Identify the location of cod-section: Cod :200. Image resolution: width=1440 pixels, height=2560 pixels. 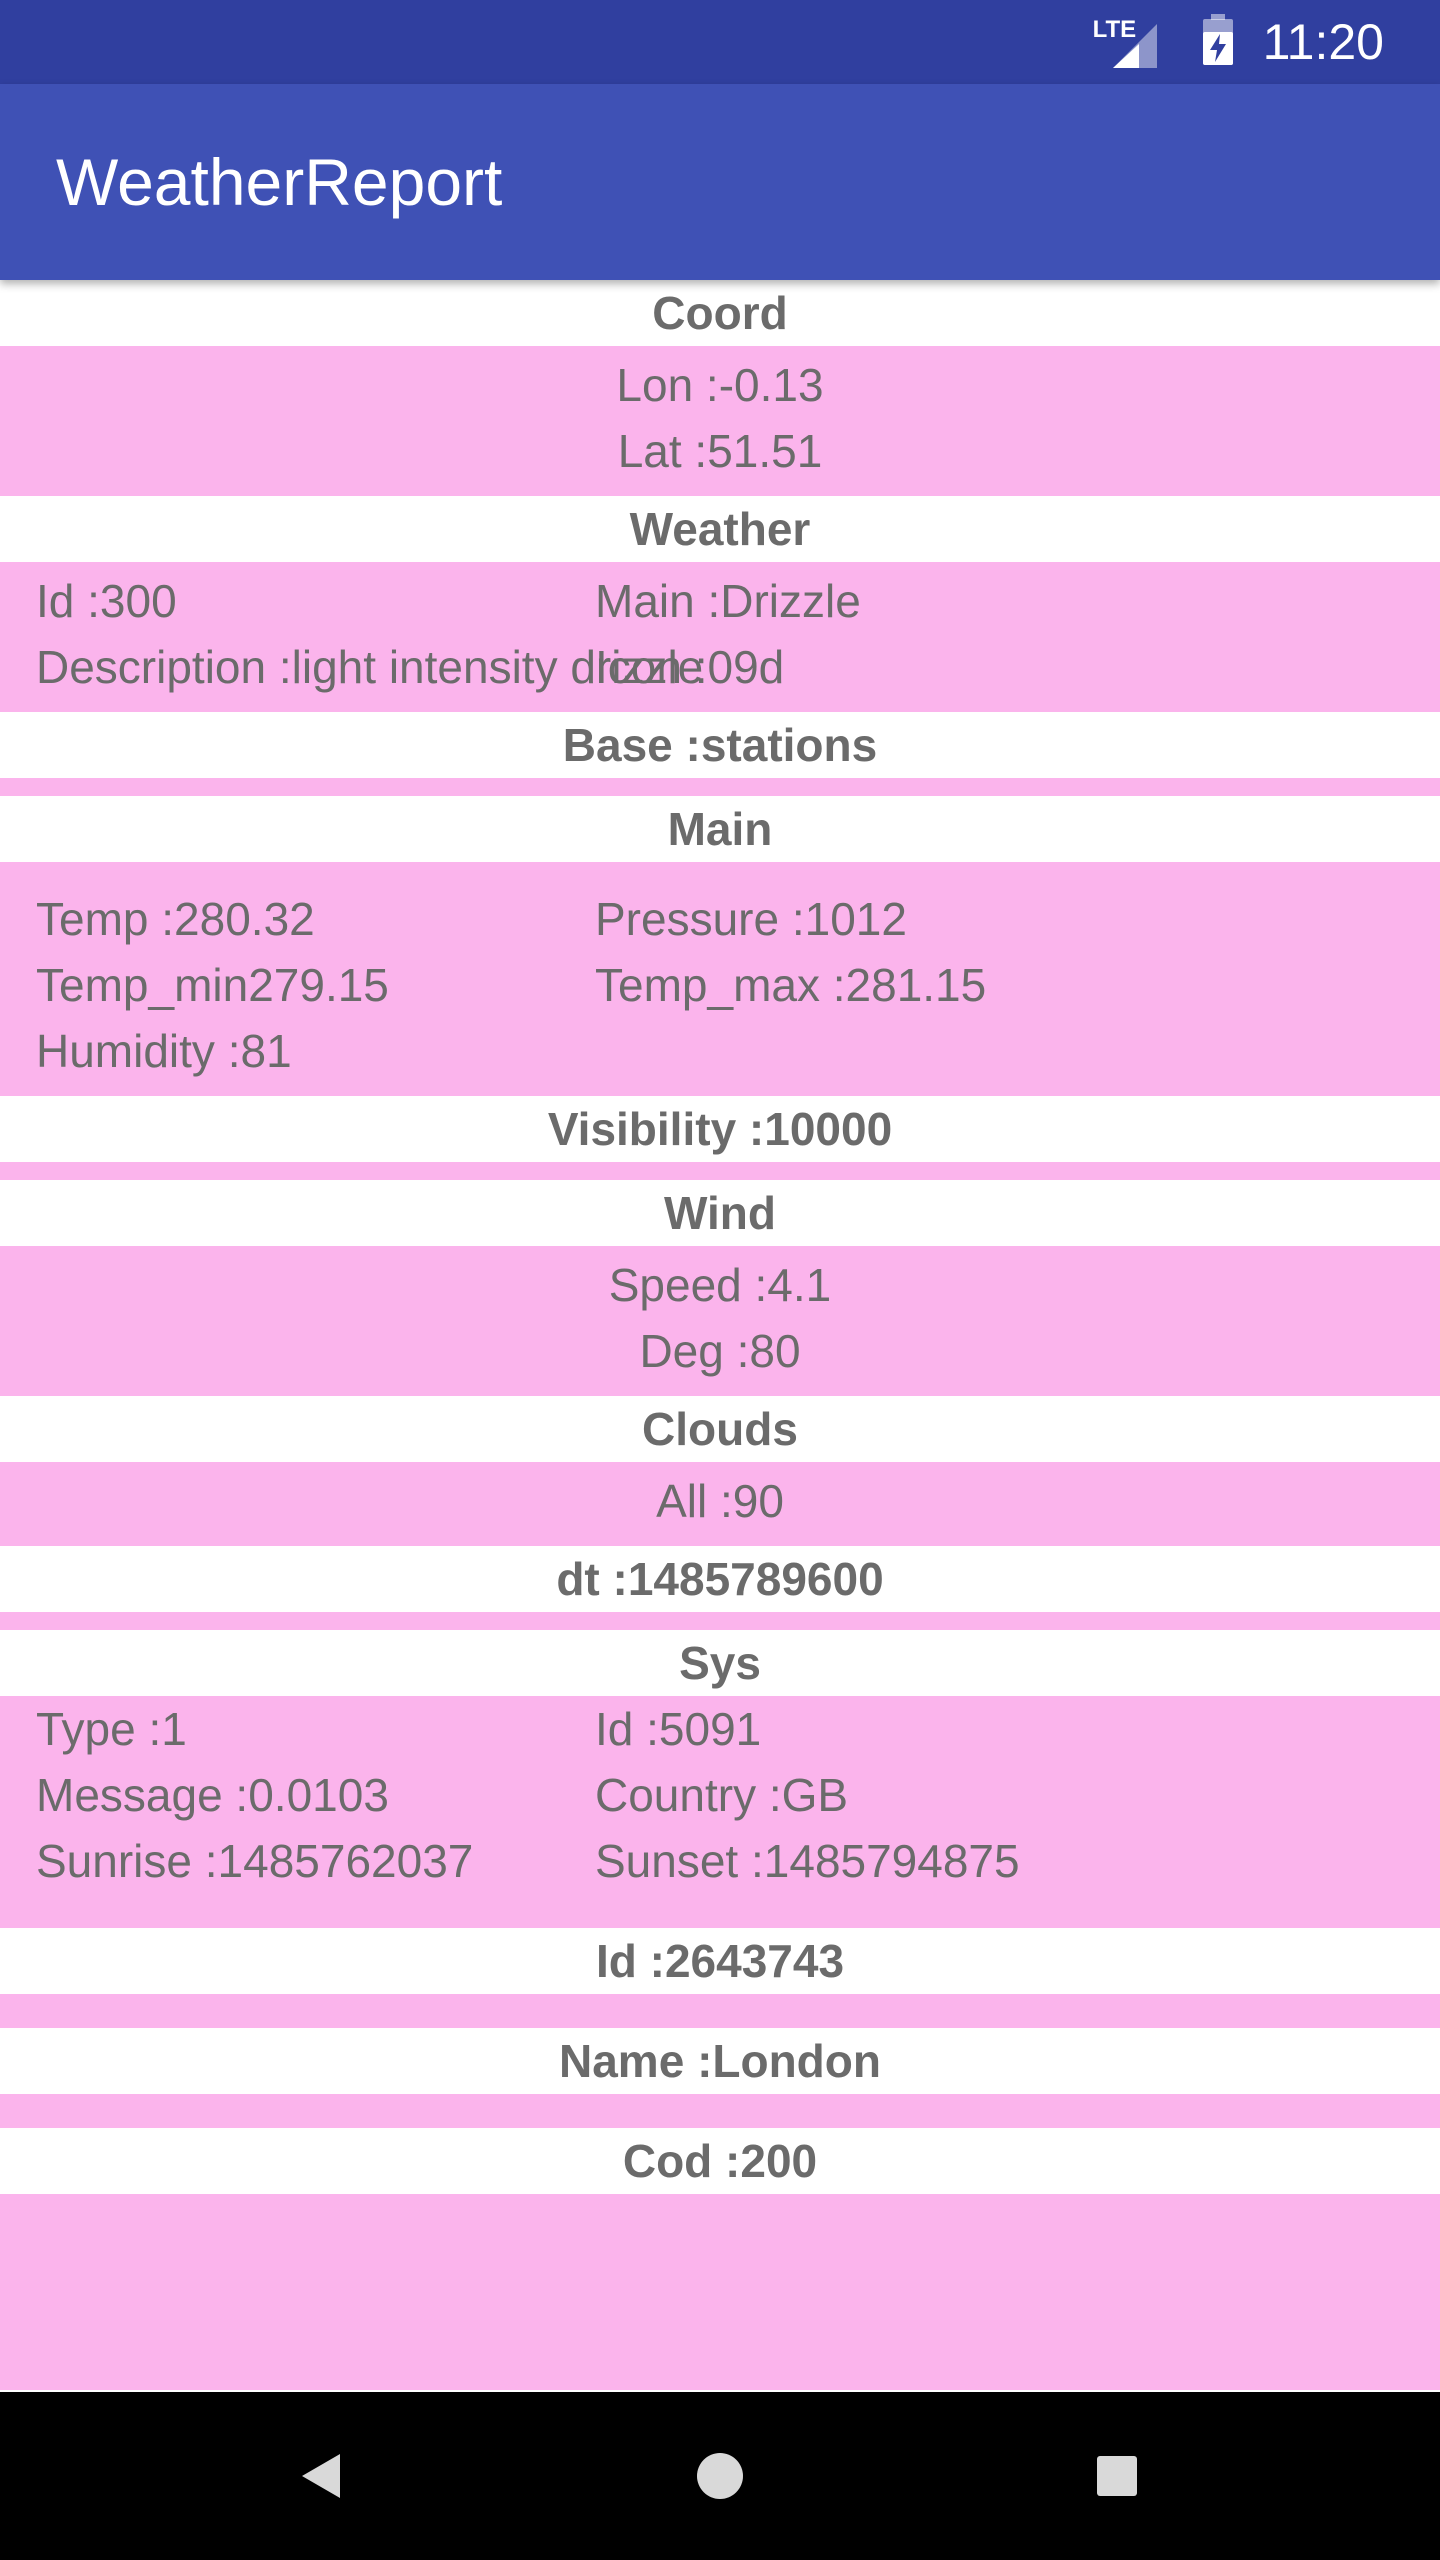
(720, 2259).